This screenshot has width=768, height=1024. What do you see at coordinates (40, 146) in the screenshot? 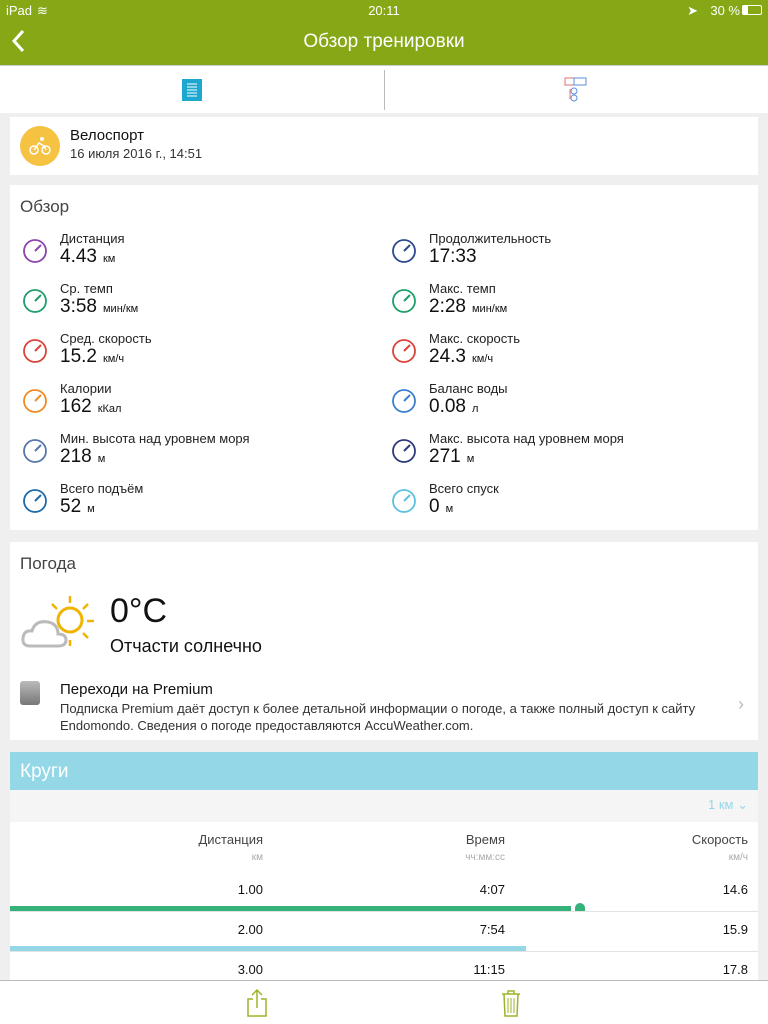
I see `cycling-icon` at bounding box center [40, 146].